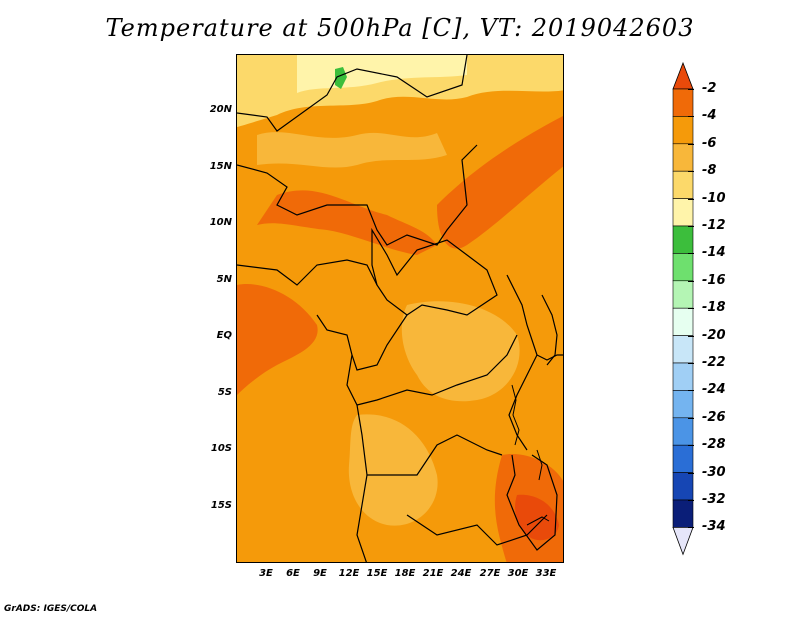  Describe the element at coordinates (51, 609) in the screenshot. I see `grads-credit: GrADS: IGES/COLA` at that location.